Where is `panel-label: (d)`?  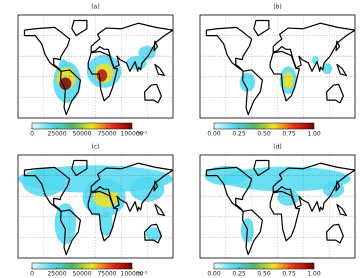
panel-label: (d) is located at coordinates (277, 147).